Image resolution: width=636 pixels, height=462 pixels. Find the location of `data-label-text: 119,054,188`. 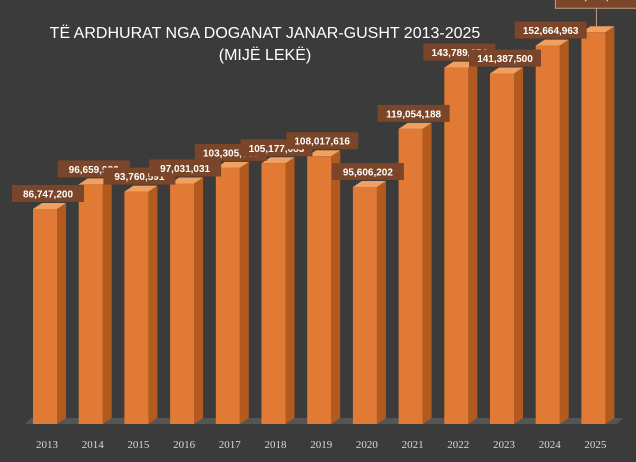

data-label-text: 119,054,188 is located at coordinates (413, 114).